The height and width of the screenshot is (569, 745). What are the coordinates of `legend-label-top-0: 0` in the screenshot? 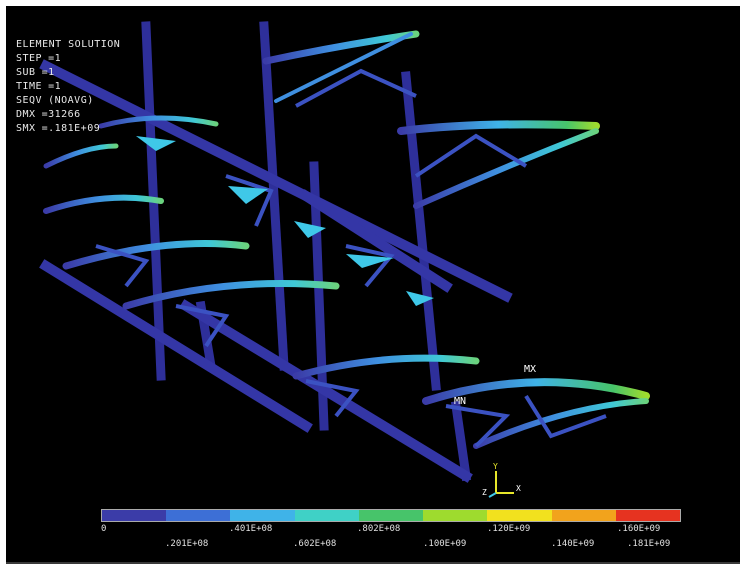 It's located at (104, 529).